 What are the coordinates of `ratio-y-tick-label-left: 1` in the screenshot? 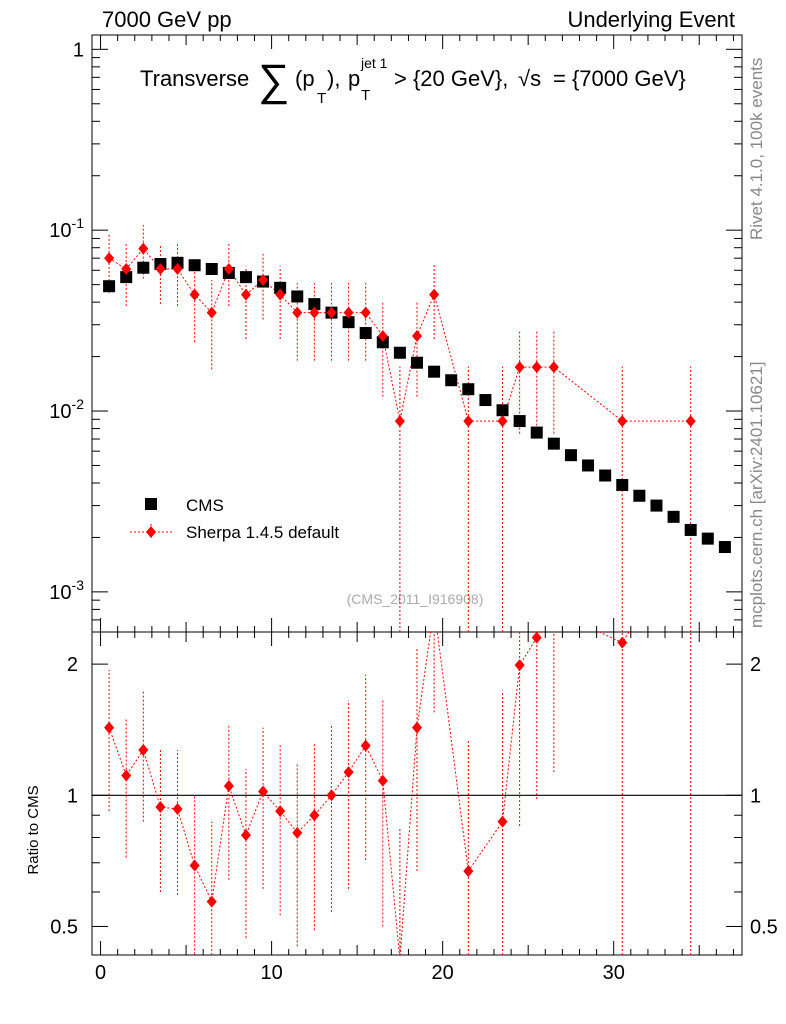 It's located at (72, 796).